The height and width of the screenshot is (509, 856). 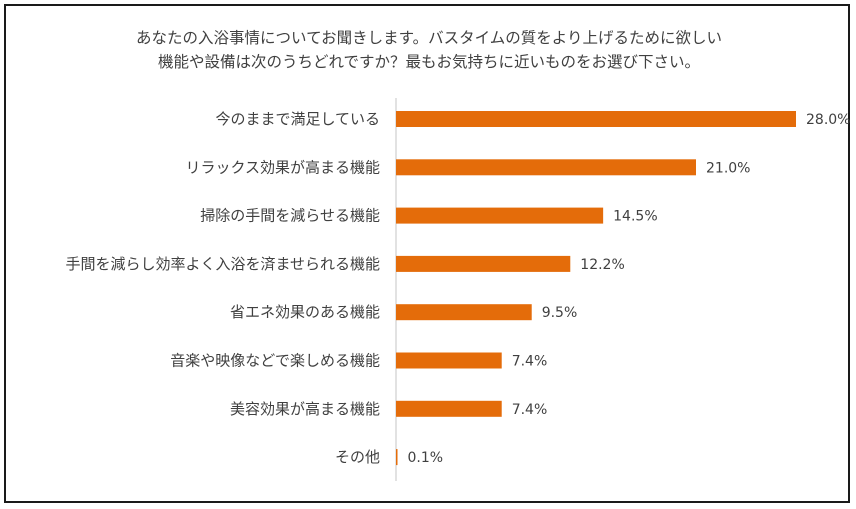 I want to click on category-label: 美容効果が高まる機能, so click(x=305, y=409).